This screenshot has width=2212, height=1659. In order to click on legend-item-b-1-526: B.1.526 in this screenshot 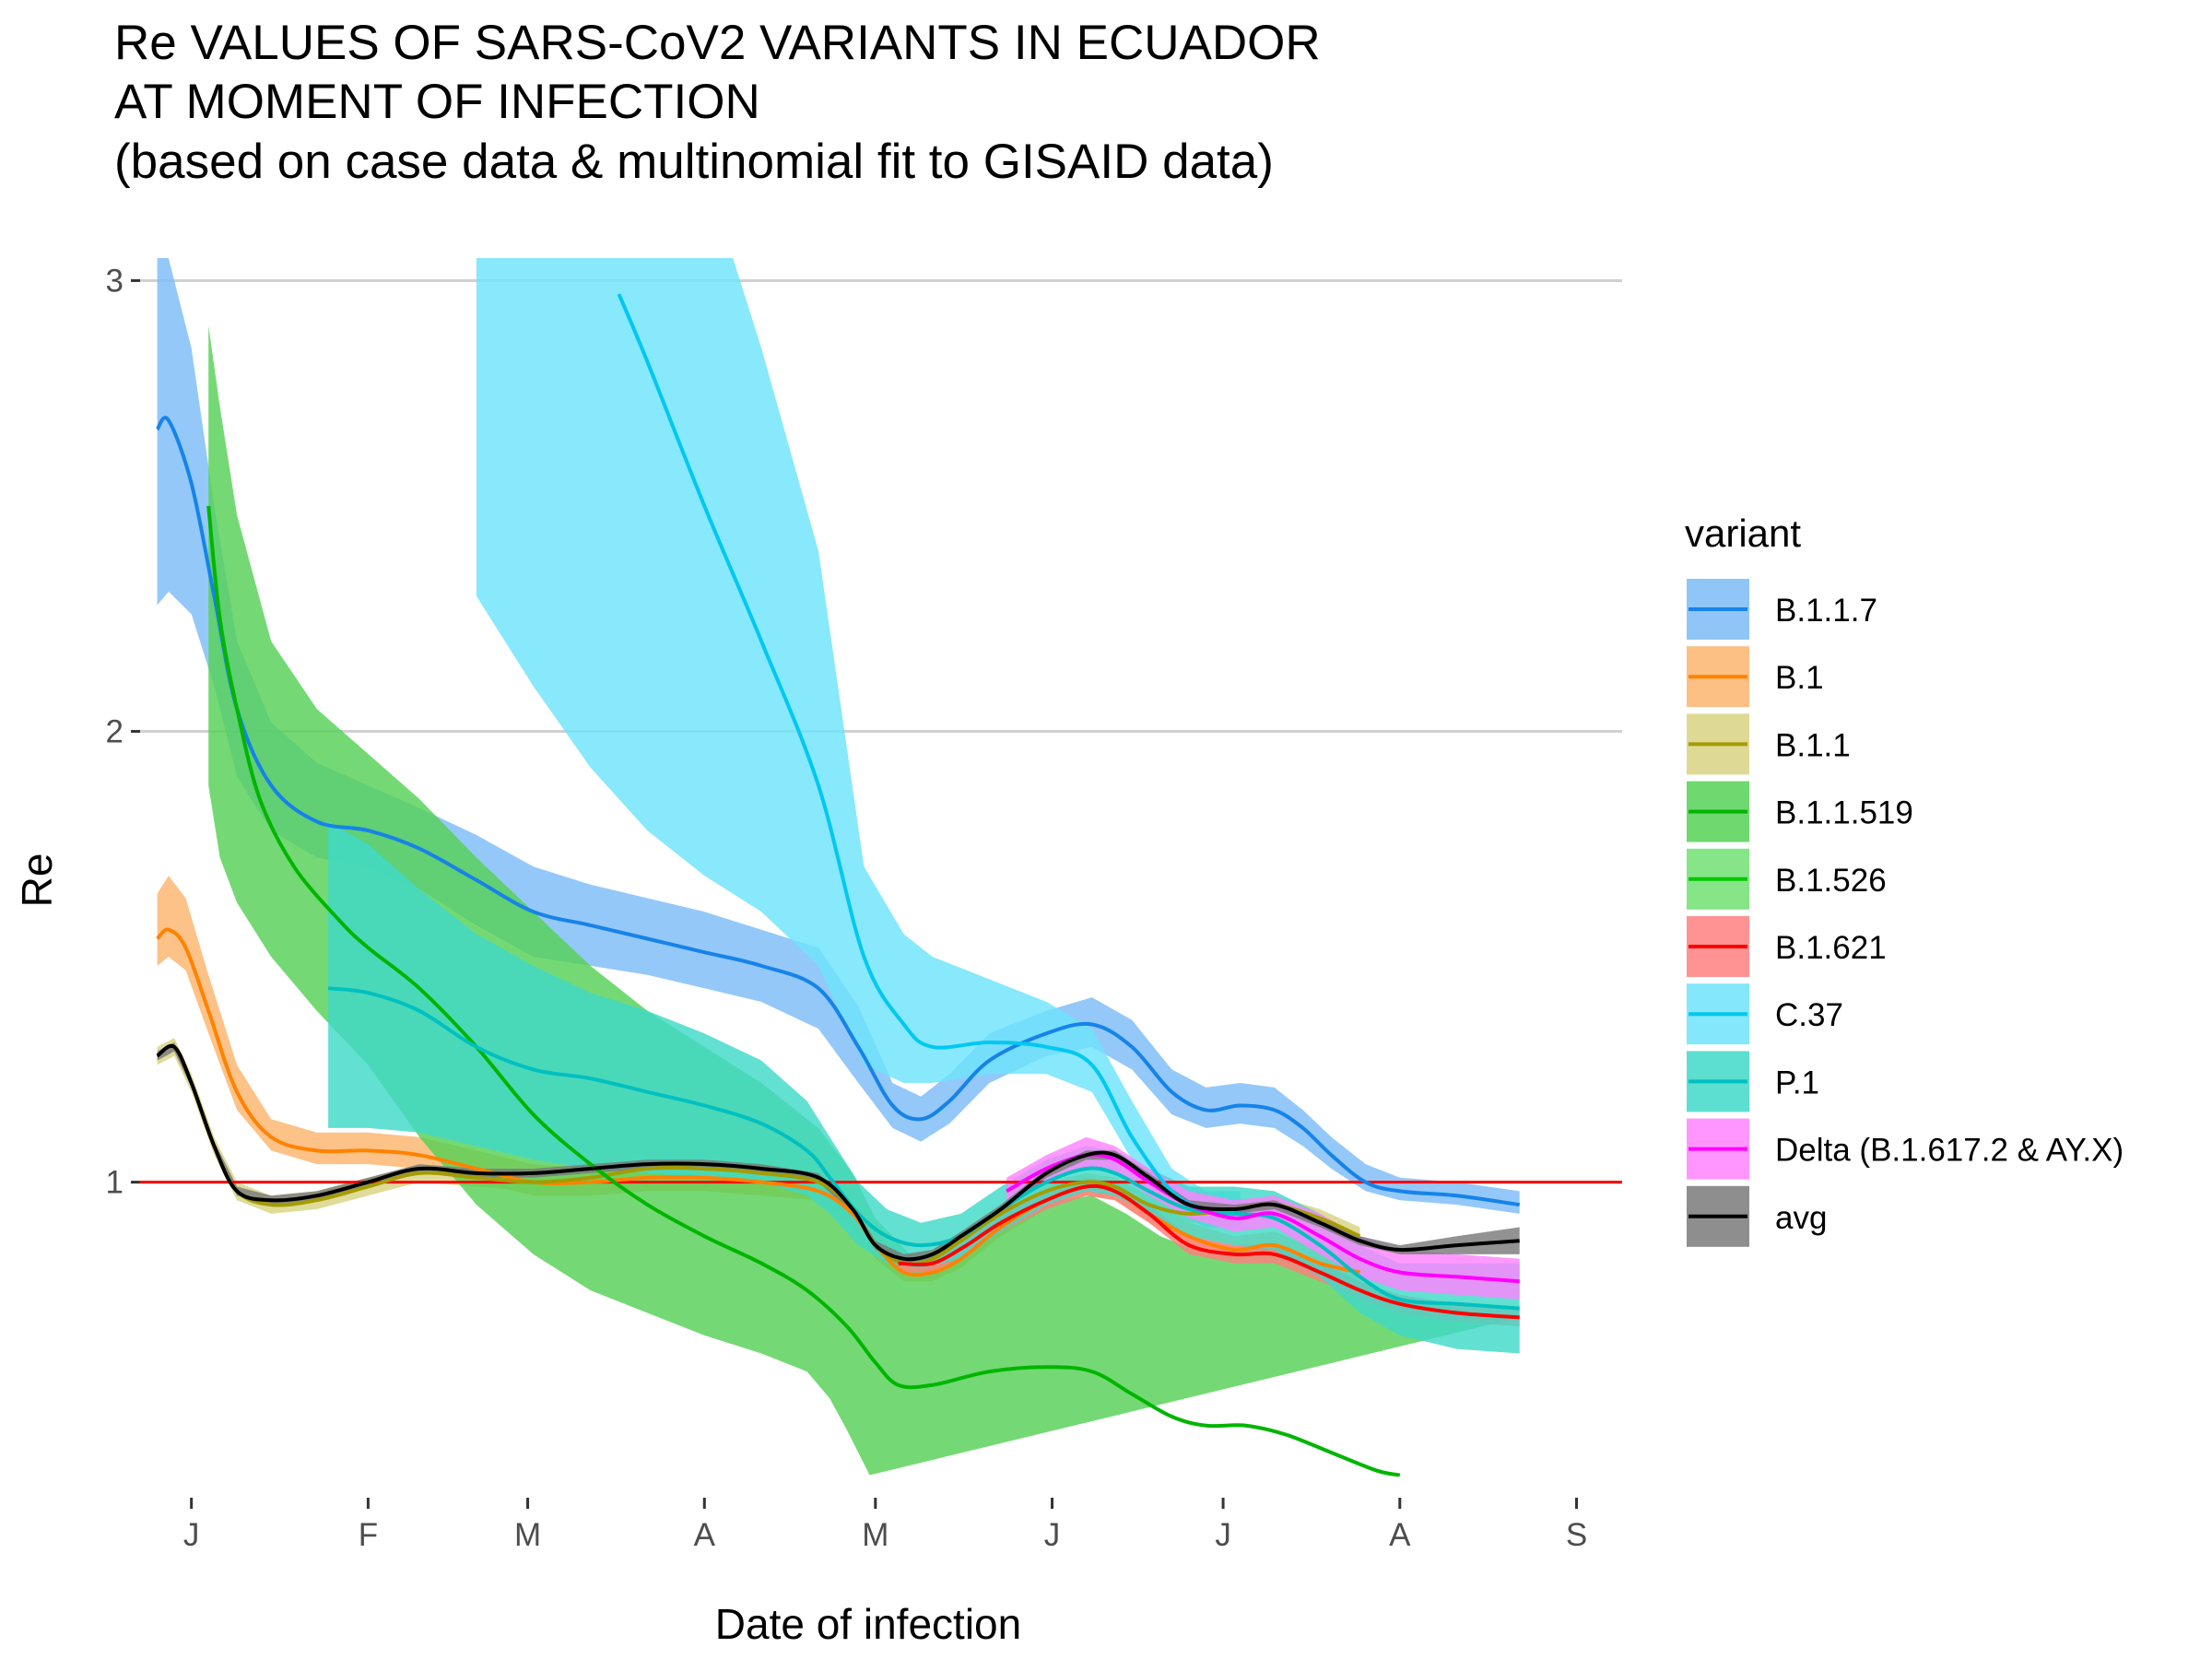, I will do `click(1787, 879)`.